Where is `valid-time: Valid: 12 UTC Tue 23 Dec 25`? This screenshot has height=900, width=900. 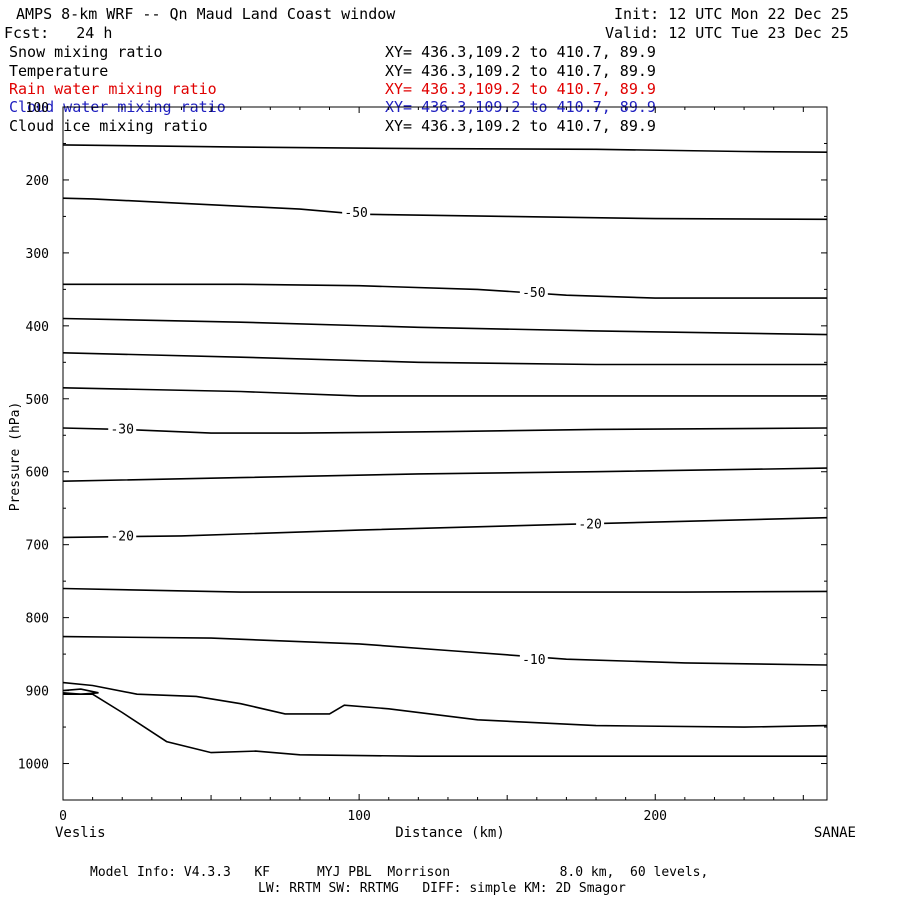 valid-time: Valid: 12 UTC Tue 23 Dec 25 is located at coordinates (727, 33).